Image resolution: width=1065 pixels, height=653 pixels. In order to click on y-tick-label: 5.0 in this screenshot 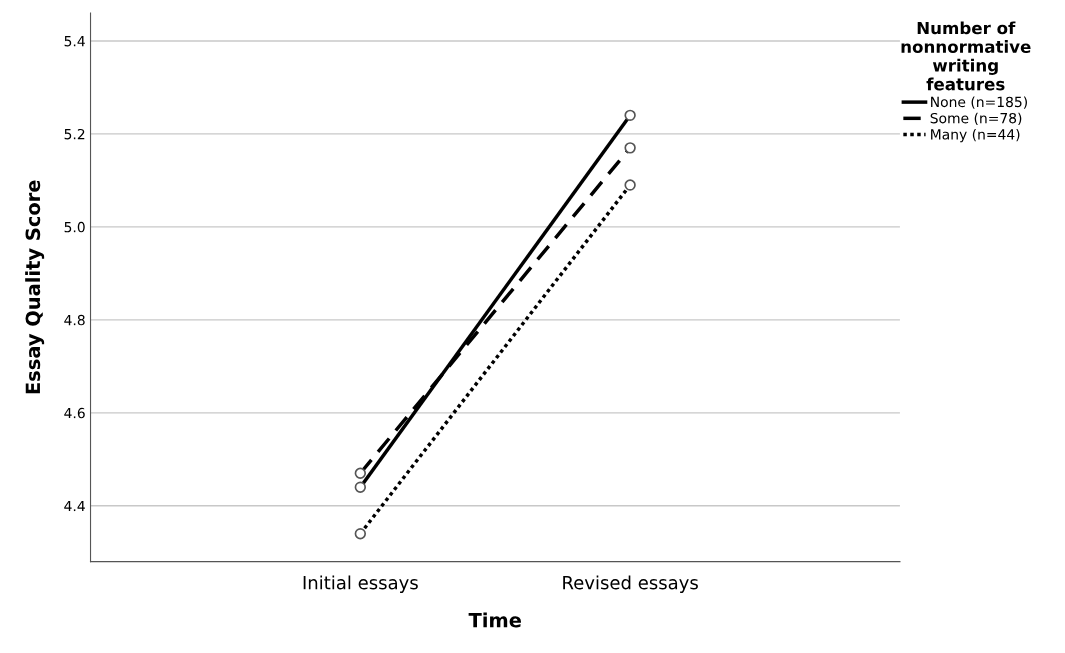, I will do `click(74, 227)`.